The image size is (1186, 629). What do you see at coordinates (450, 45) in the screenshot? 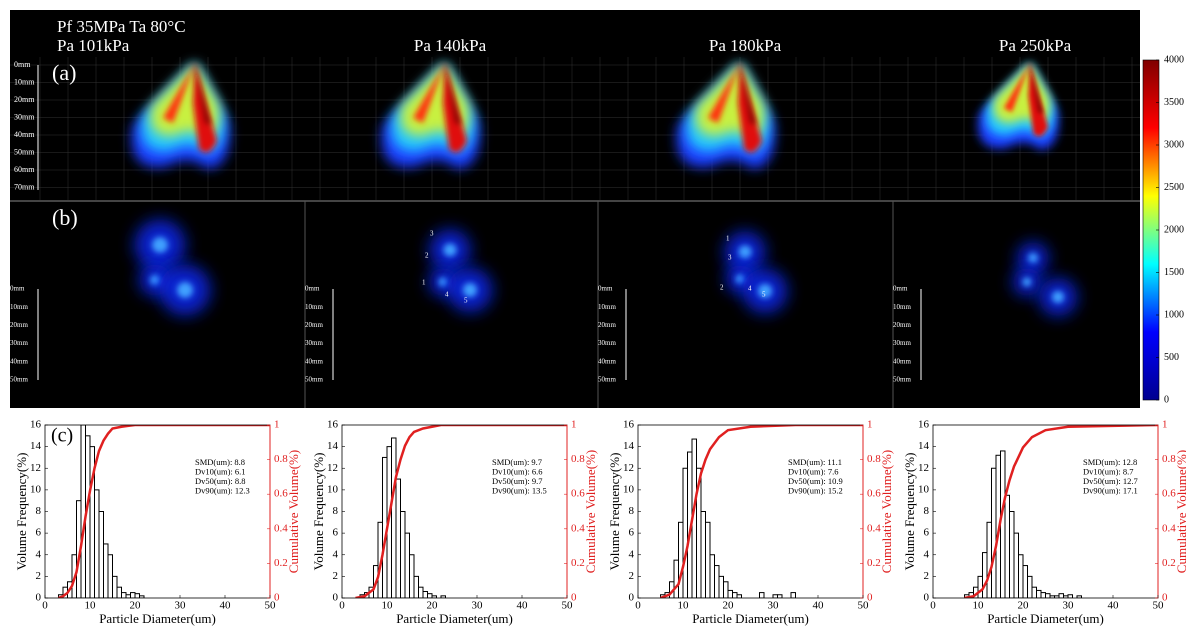
I see `pressure-label: Pa 140kPa` at bounding box center [450, 45].